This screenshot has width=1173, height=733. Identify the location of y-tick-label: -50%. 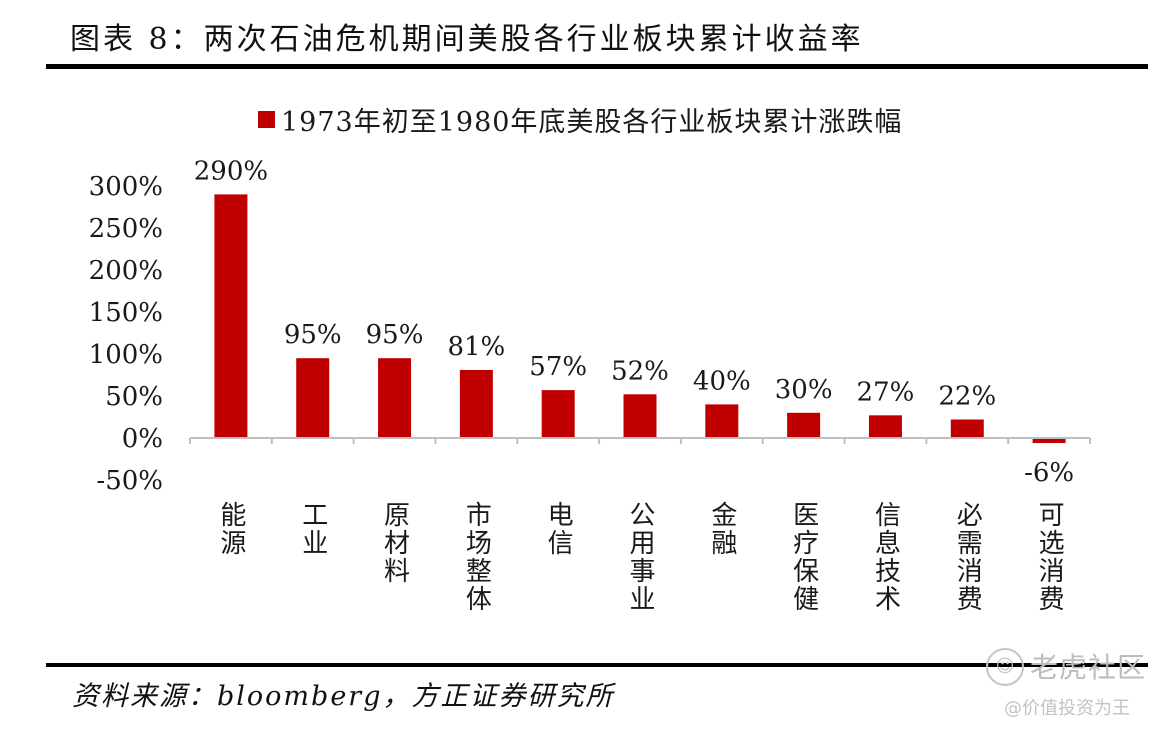
(129, 481).